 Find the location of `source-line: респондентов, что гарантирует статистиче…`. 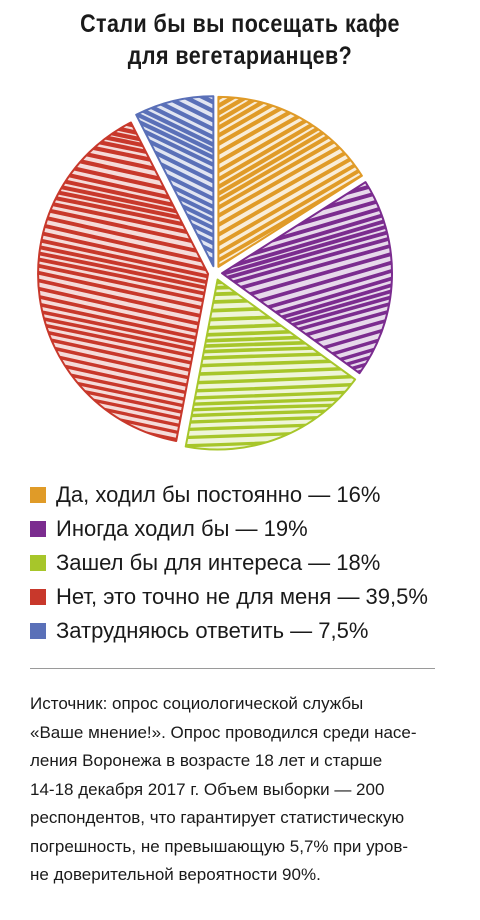

source-line: респондентов, что гарантирует статистиче… is located at coordinates (217, 817).